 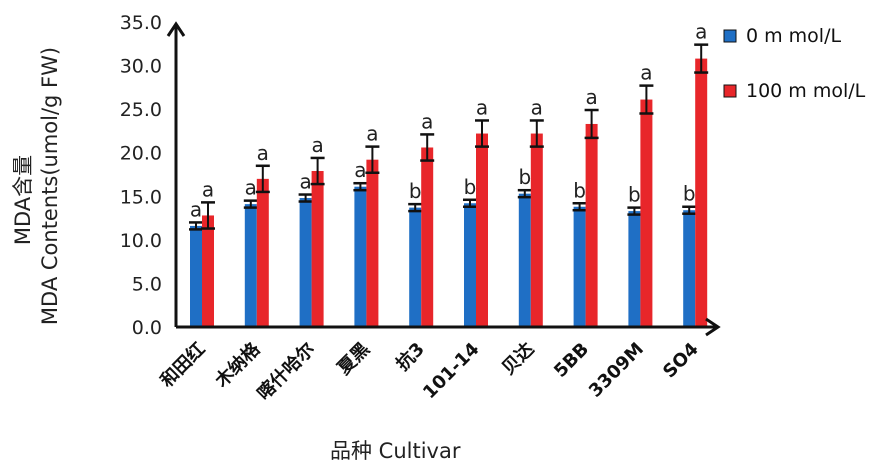 I want to click on x-axis-arrow, so click(x=713, y=327).